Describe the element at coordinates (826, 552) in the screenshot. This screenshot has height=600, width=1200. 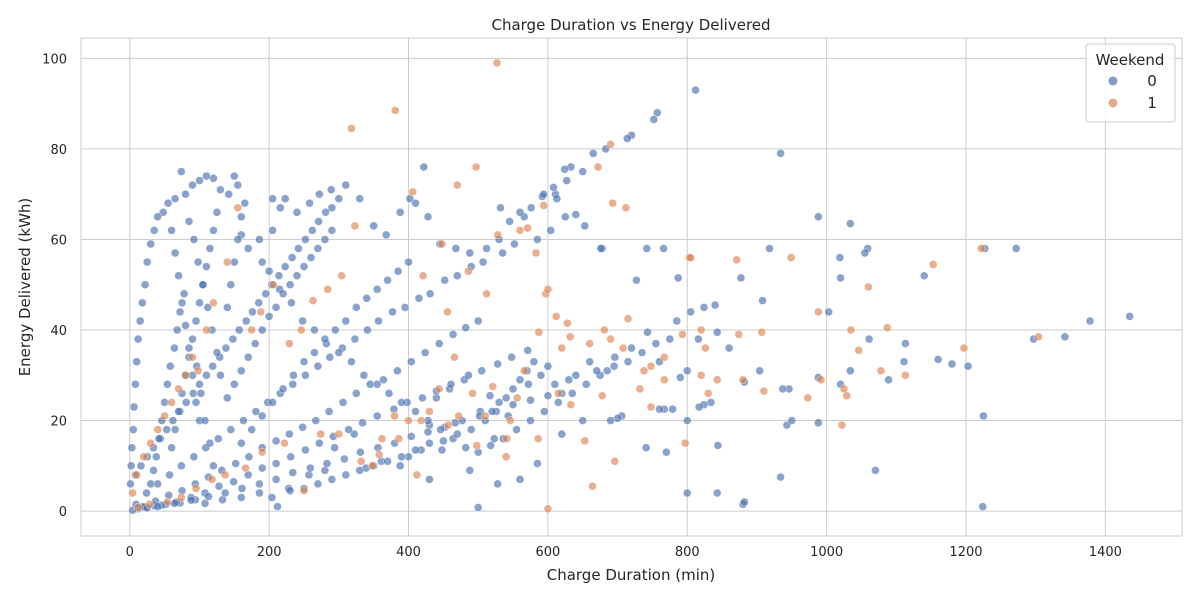
I see `x-tick-label: 1000` at that location.